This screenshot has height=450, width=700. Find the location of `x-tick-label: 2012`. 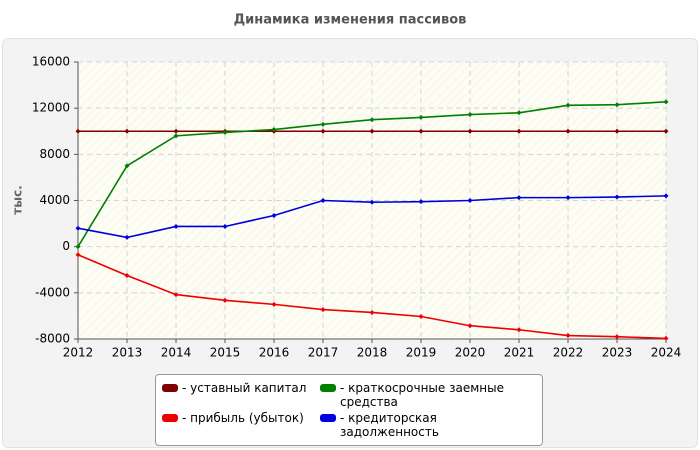

x-tick-label: 2012 is located at coordinates (78, 353).